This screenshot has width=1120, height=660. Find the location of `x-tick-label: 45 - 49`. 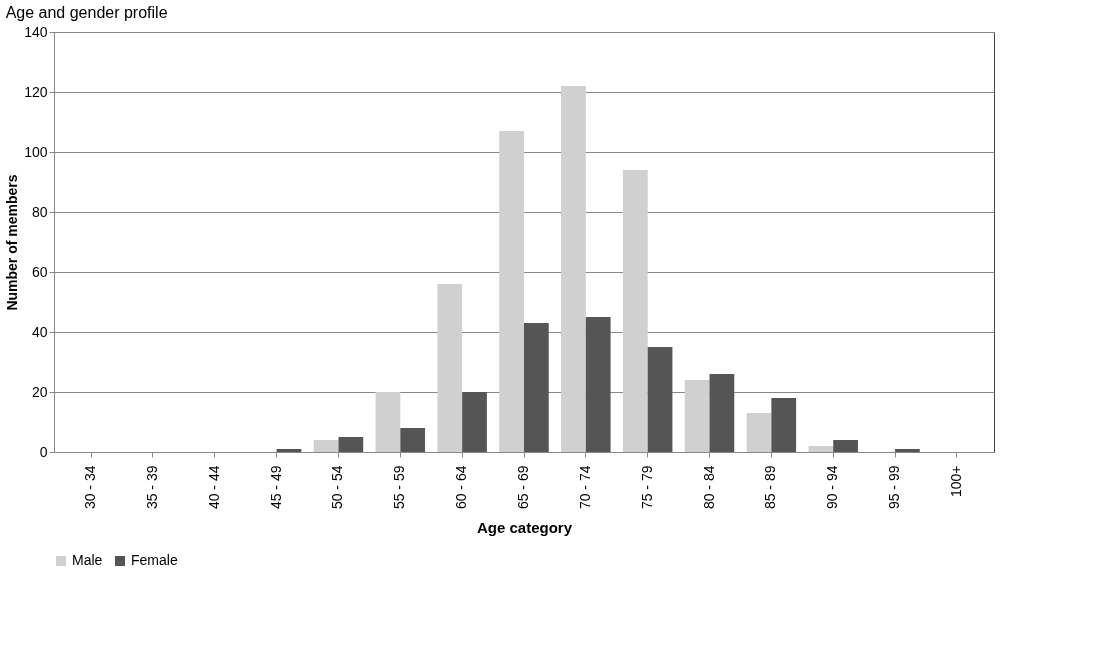

x-tick-label: 45 - 49 is located at coordinates (275, 487).